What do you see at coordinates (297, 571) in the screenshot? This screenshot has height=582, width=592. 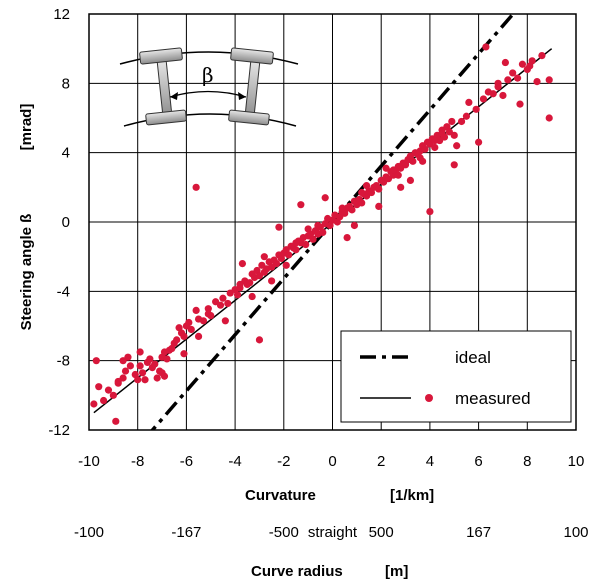 I see `radius-axis-title: Curve radius` at bounding box center [297, 571].